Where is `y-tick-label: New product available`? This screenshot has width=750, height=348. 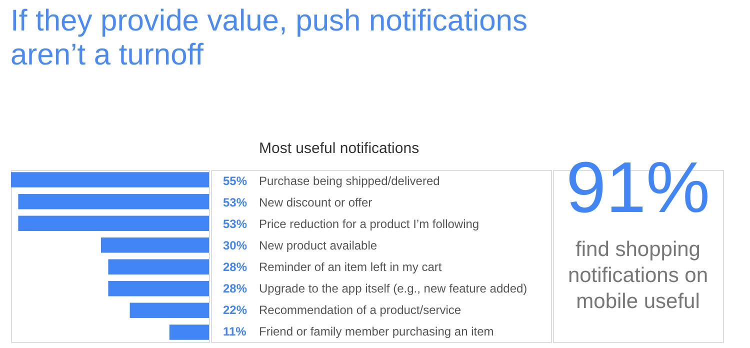 y-tick-label: New product available is located at coordinates (318, 245).